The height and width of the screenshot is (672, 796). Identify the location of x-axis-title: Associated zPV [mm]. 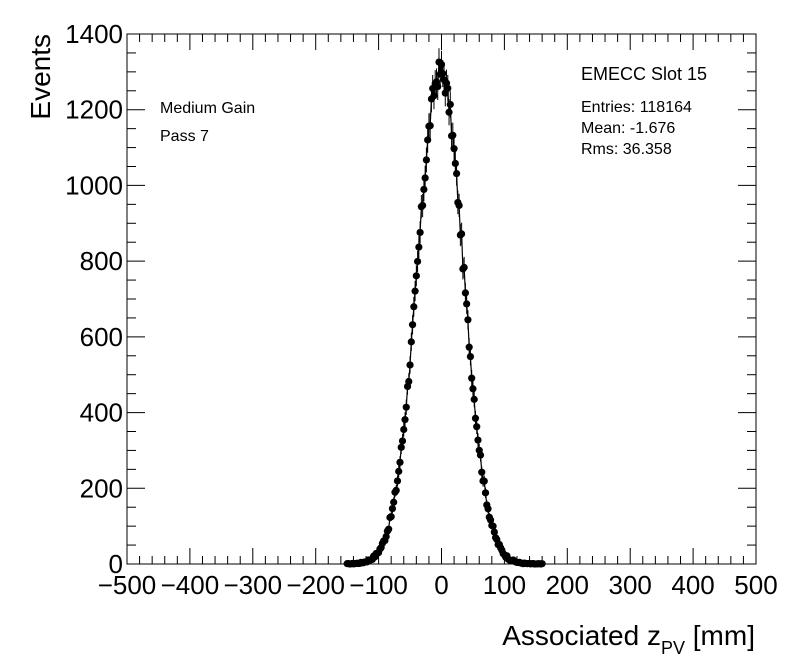
(628, 639).